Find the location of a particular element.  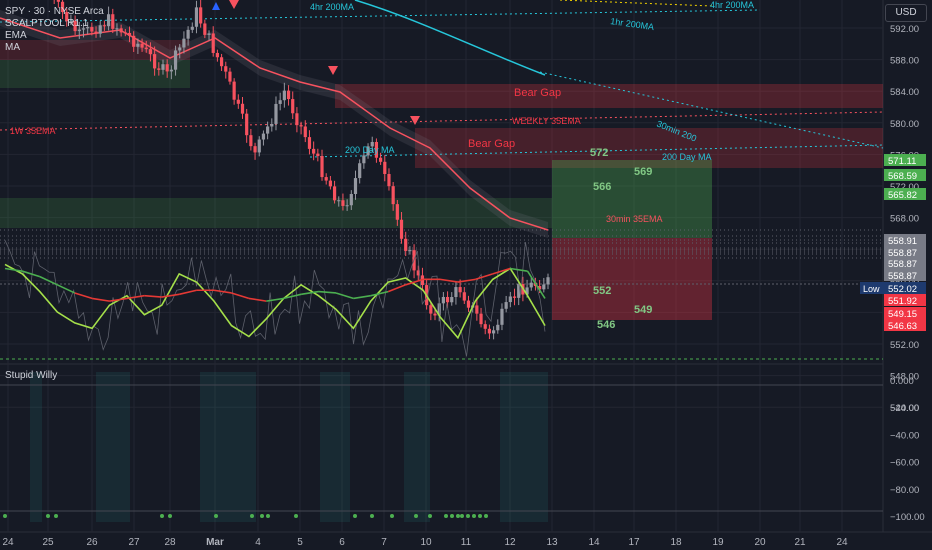

price-tick-label: 572.00 is located at coordinates (904, 187).